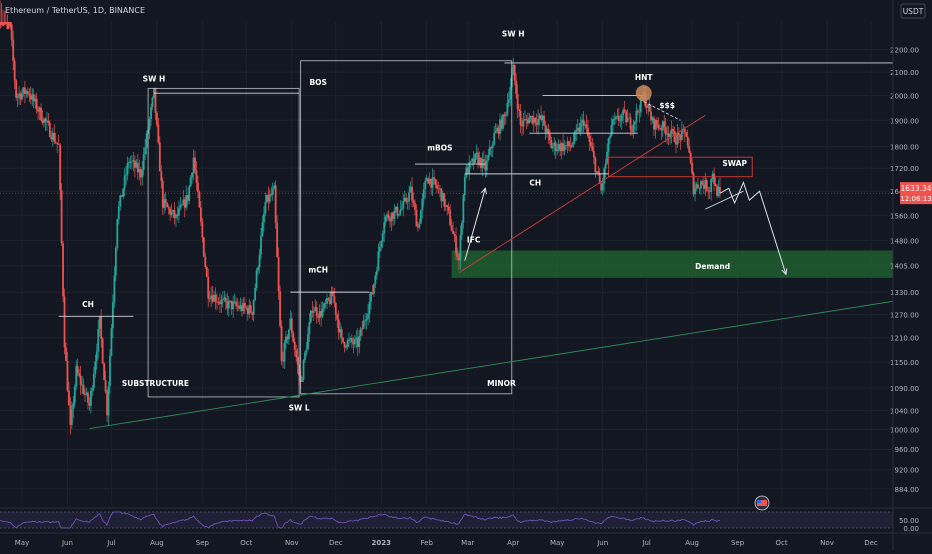 The height and width of the screenshot is (554, 932). What do you see at coordinates (913, 11) in the screenshot?
I see `currency-button: USDT` at bounding box center [913, 11].